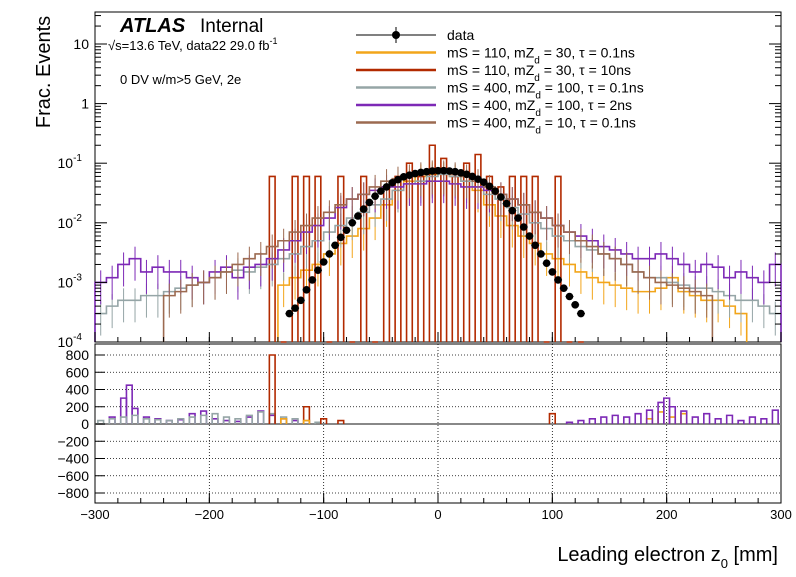 The width and height of the screenshot is (796, 577). I want to click on ratio-y-tick-label: 200, so click(78, 407).